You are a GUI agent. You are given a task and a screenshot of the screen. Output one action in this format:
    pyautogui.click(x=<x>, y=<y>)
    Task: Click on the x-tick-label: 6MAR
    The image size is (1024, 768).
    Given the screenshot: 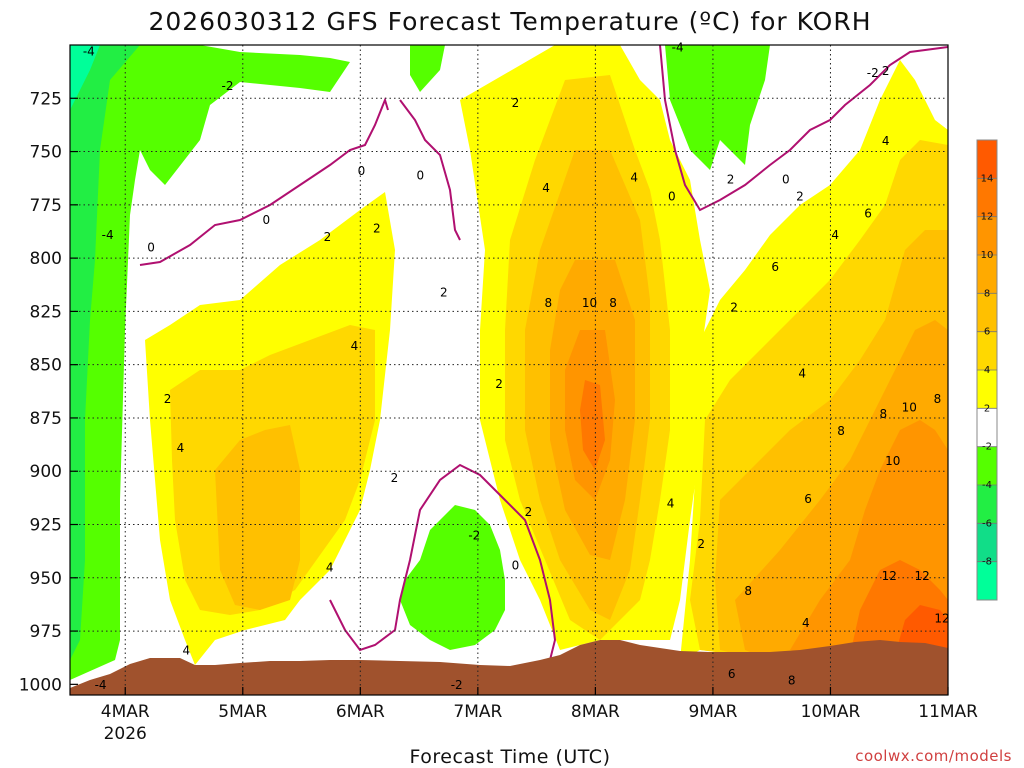 What is the action you would take?
    pyautogui.click(x=360, y=712)
    